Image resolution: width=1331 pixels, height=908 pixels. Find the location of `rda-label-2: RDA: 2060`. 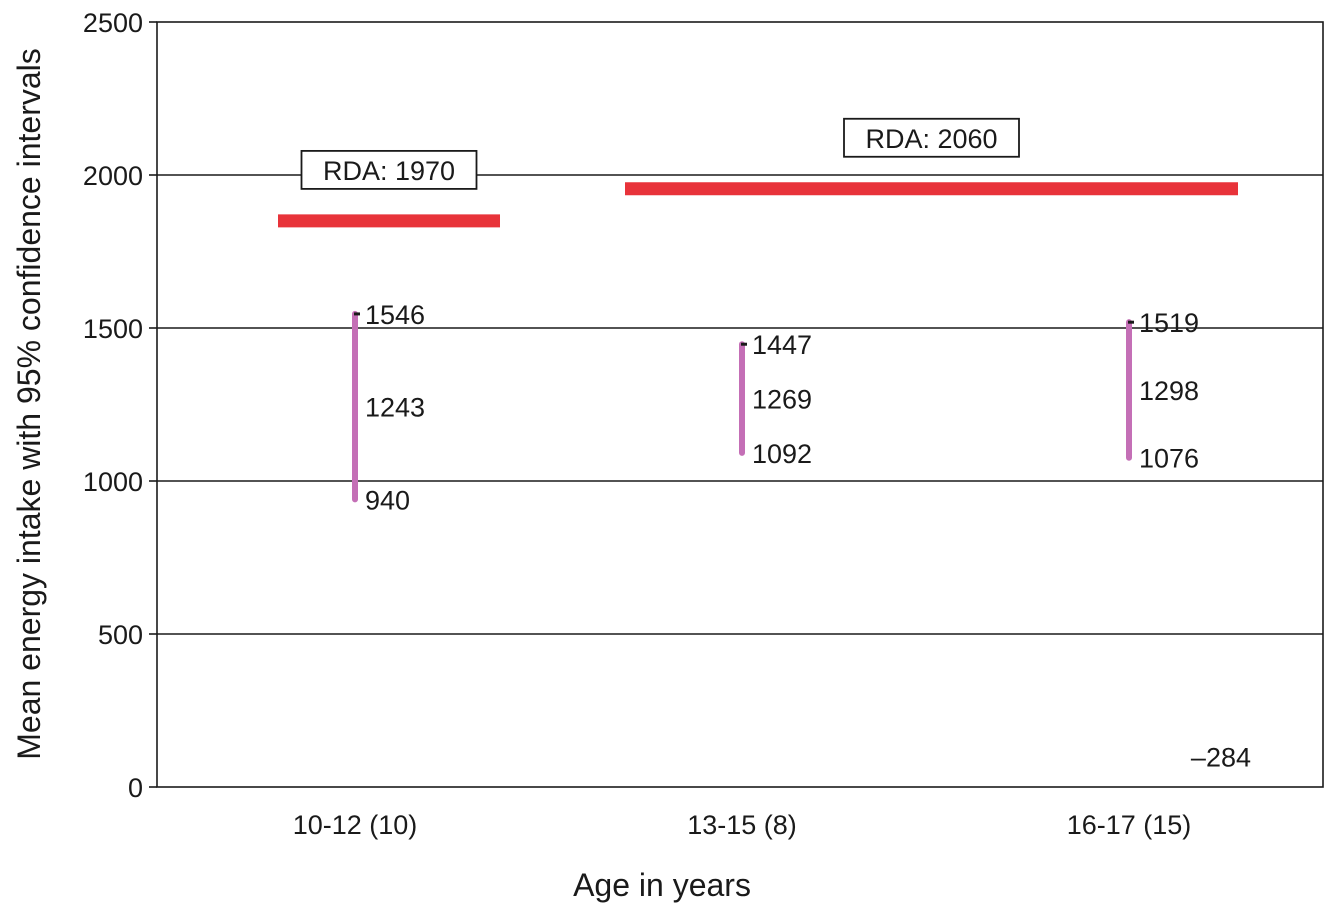

rda-label-2: RDA: 2060 is located at coordinates (931, 139).